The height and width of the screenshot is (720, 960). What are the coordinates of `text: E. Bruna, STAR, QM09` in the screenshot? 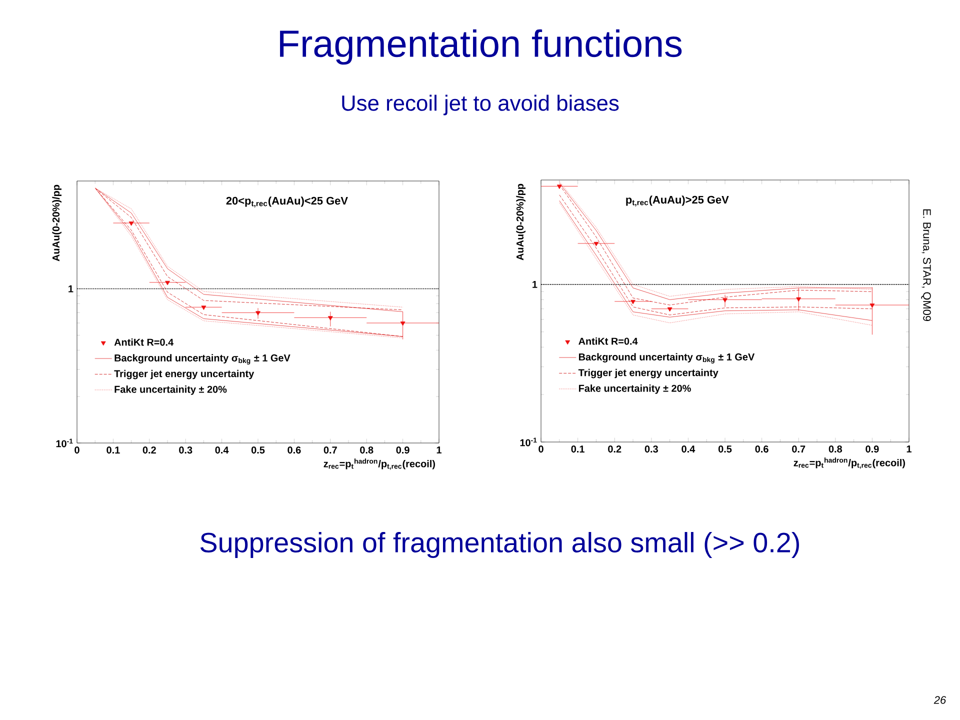 It's located at (926, 265).